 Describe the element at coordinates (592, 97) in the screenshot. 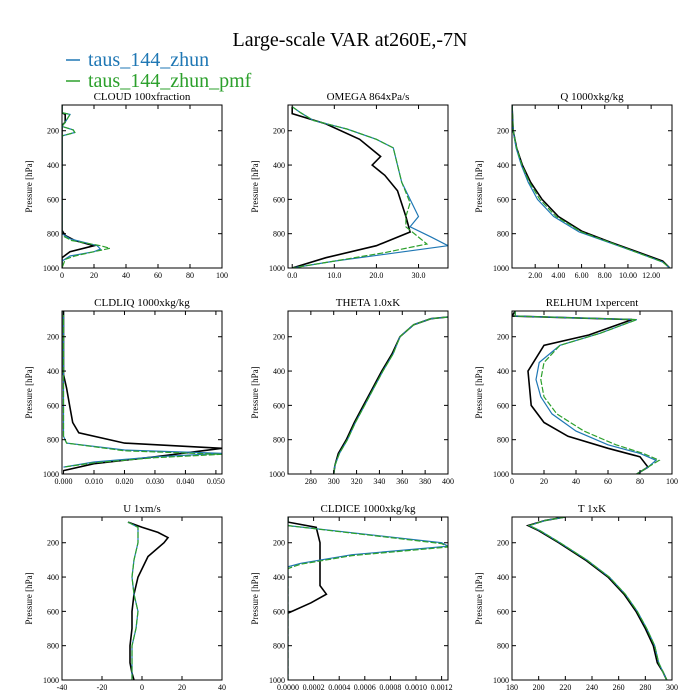

I see `panel-title: Q 1000xkg/kg` at that location.